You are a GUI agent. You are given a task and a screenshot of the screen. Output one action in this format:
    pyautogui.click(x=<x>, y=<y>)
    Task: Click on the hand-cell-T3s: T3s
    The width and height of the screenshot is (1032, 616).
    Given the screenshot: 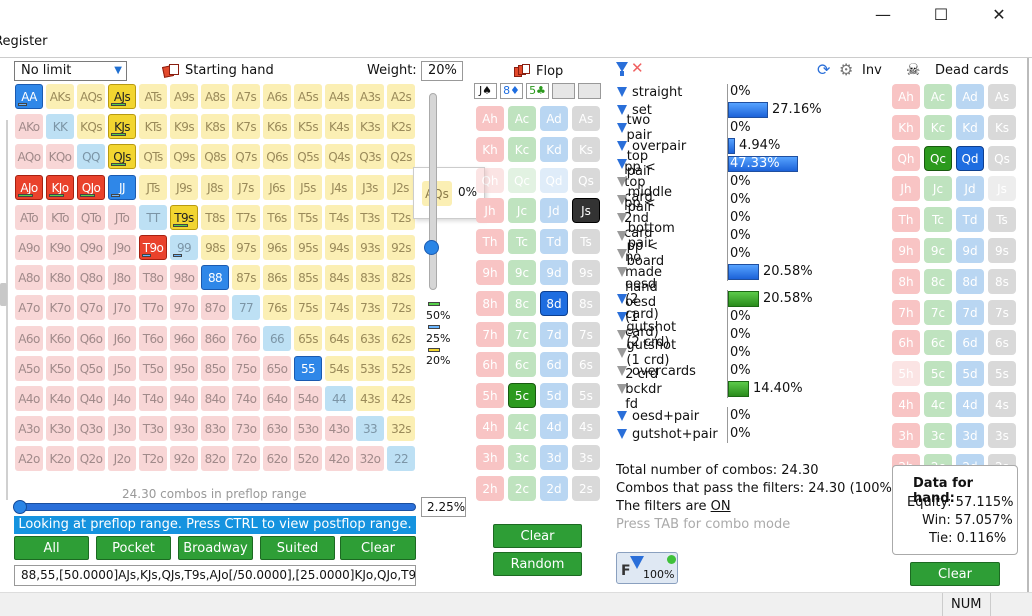 What is the action you would take?
    pyautogui.click(x=370, y=217)
    